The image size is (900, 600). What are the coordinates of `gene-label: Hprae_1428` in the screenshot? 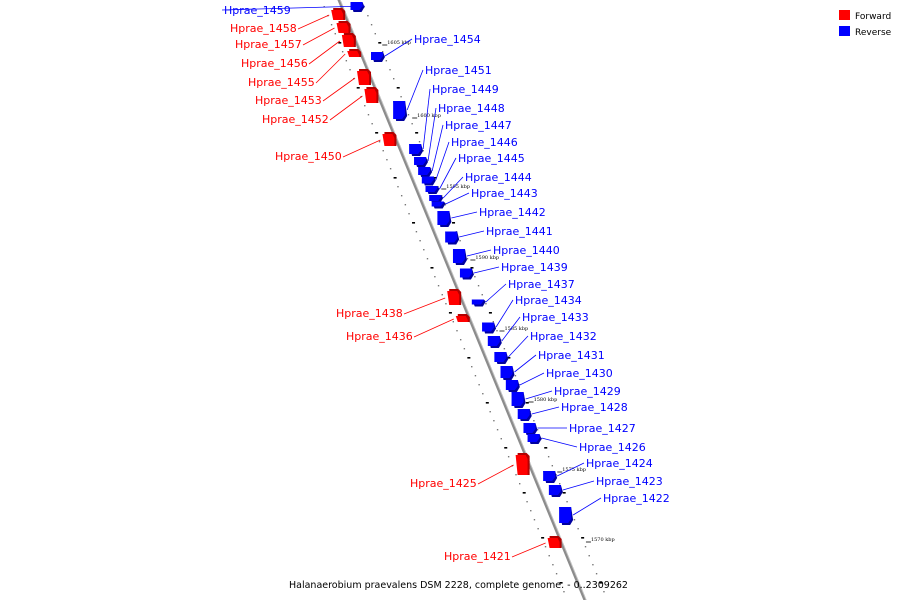 It's located at (594, 407).